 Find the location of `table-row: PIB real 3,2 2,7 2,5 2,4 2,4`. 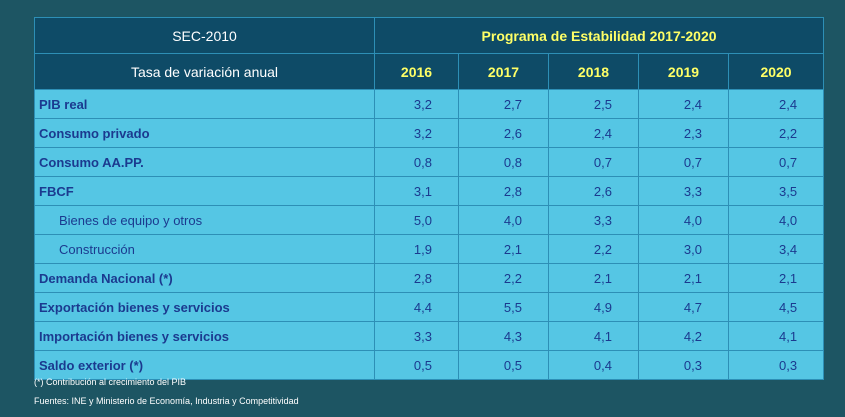

table-row: PIB real 3,2 2,7 2,5 2,4 2,4 is located at coordinates (429, 104).